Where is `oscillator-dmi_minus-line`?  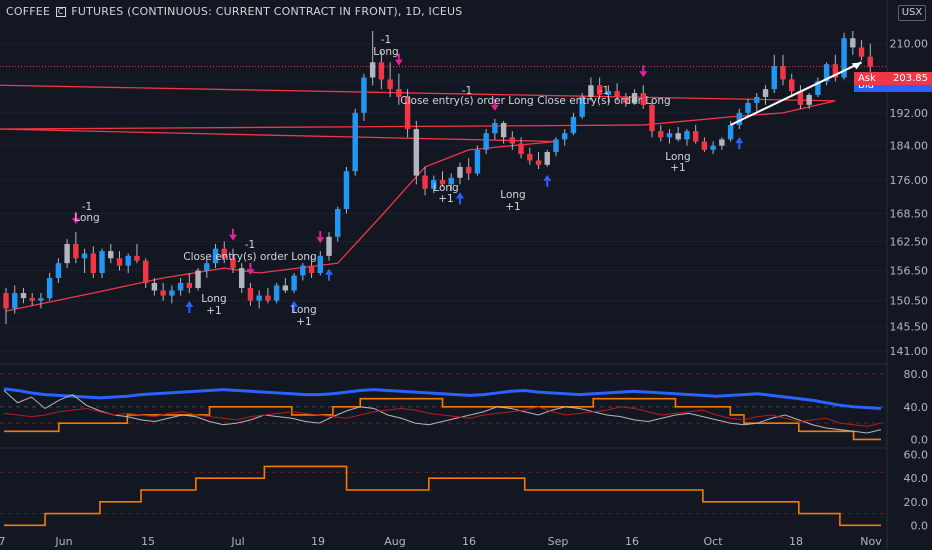
oscillator-dmi_minus-line is located at coordinates (442, 416).